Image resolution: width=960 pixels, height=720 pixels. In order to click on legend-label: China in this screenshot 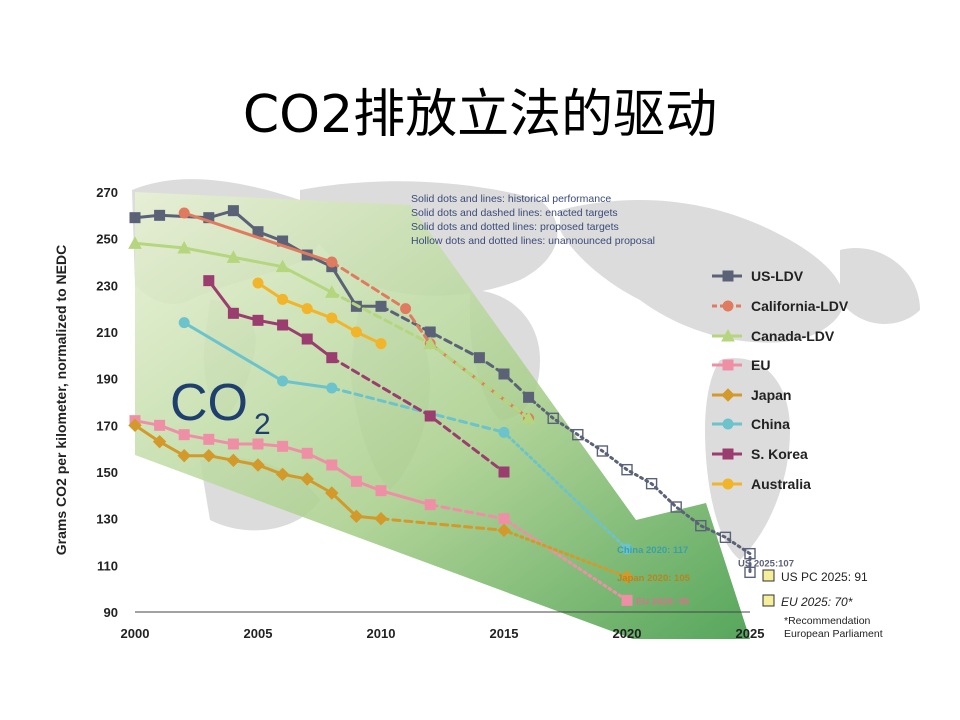, I will do `click(770, 424)`.